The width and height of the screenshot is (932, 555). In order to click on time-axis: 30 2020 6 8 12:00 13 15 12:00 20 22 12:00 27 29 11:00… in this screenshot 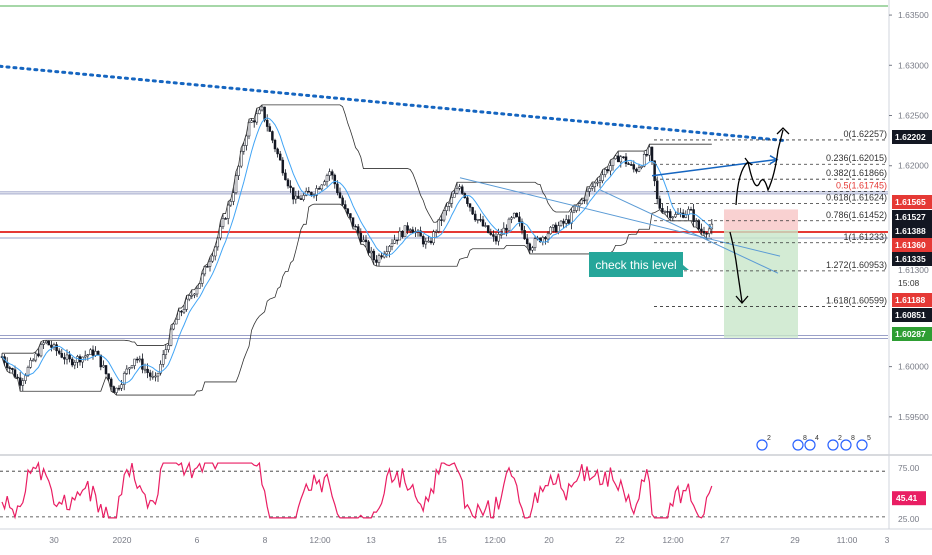, I will do `click(469, 540)`.